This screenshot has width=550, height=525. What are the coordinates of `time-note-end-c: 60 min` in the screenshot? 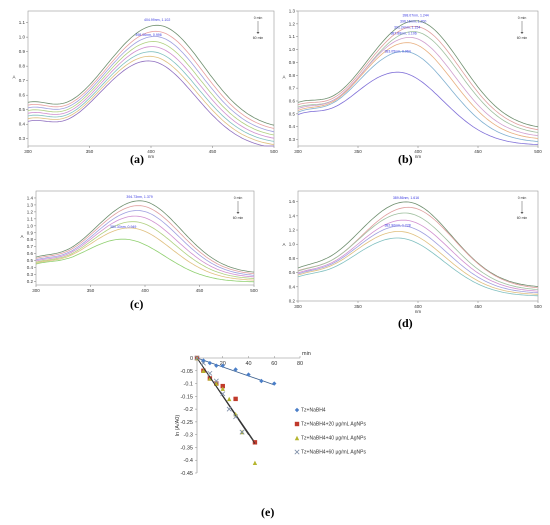 It's located at (238, 218).